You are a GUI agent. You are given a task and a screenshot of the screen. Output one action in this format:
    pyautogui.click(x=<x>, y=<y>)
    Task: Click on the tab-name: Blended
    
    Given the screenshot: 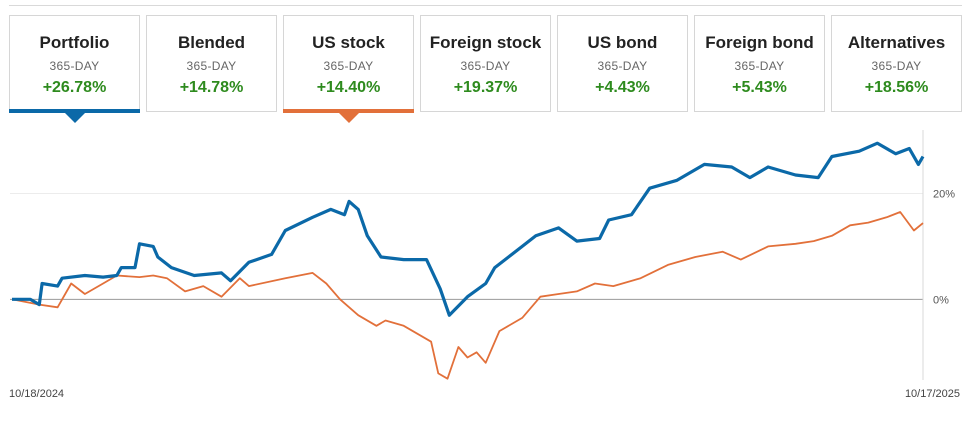 What is the action you would take?
    pyautogui.click(x=211, y=42)
    